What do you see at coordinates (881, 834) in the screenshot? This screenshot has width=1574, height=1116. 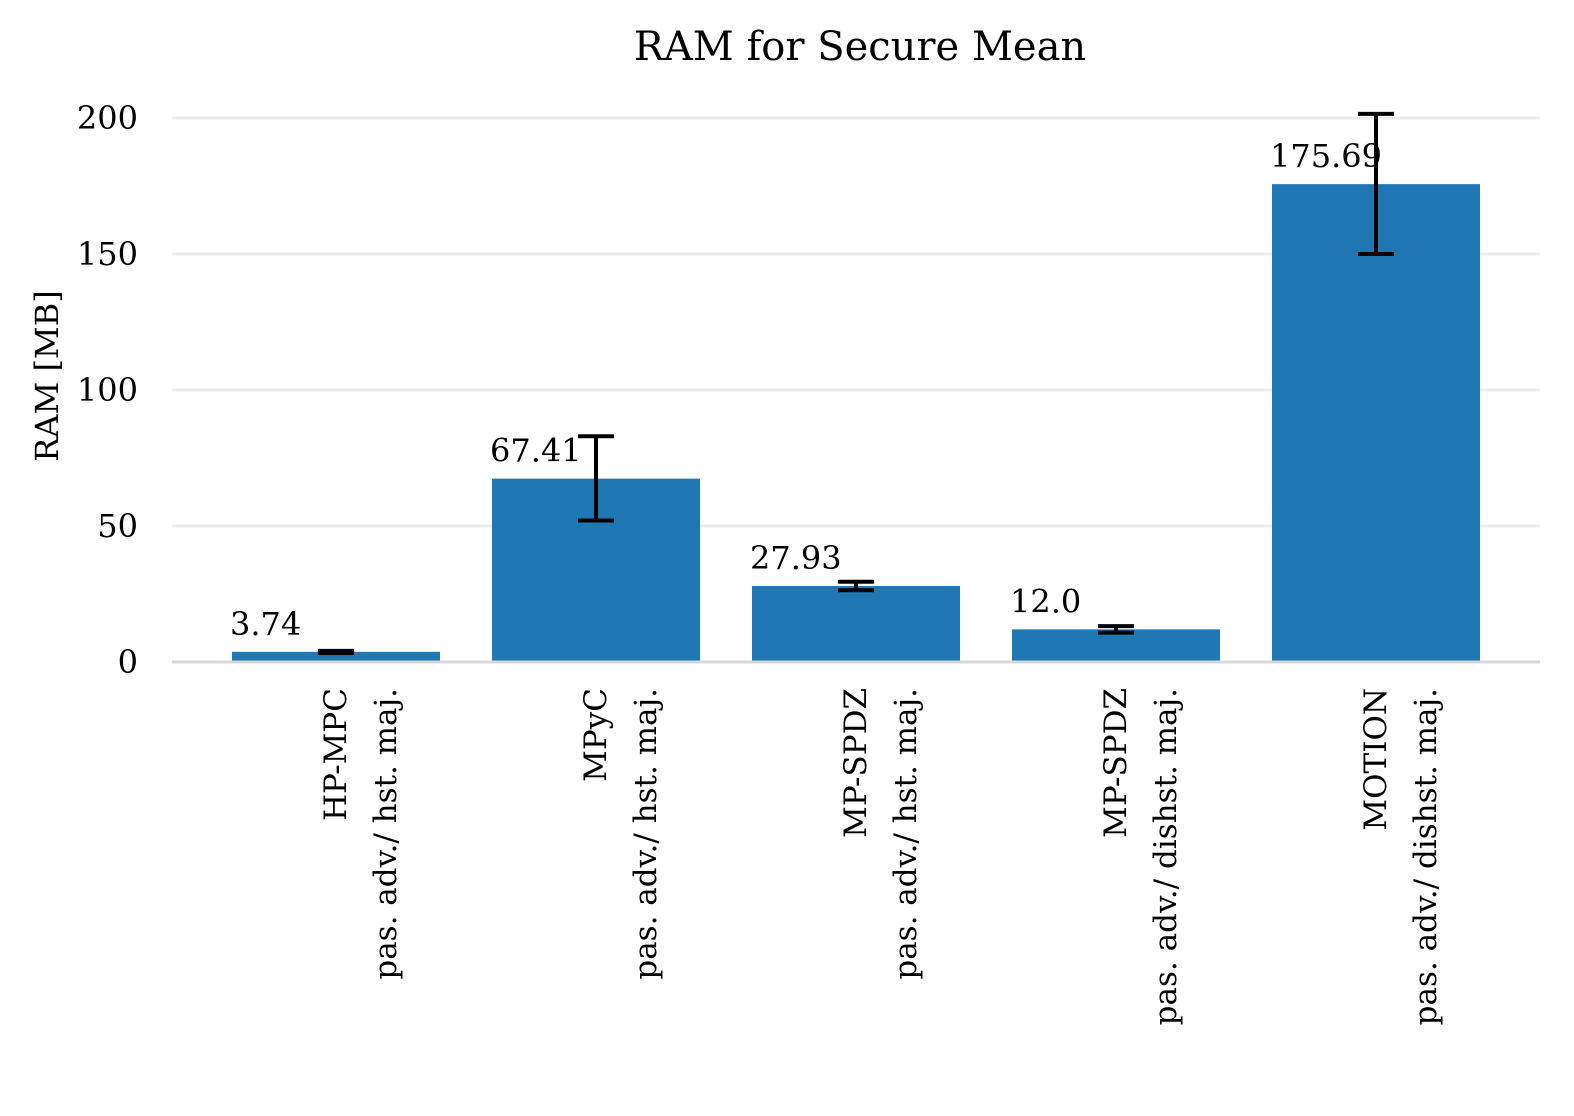 I see `x-tick-label: MP-SPDZ pas. adv./ hst. maj.` at bounding box center [881, 834].